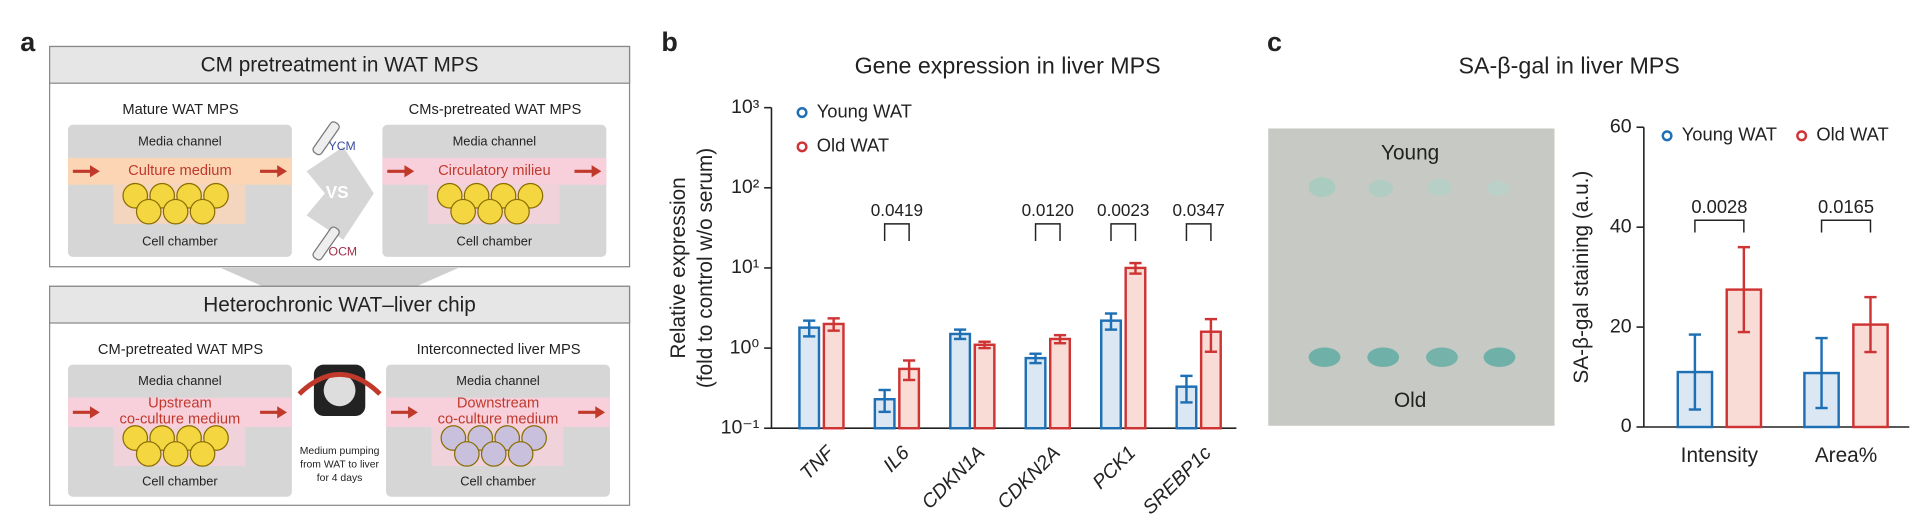 This screenshot has width=1910, height=531. What do you see at coordinates (1846, 455) in the screenshot?
I see `x-tick-label: Area%` at bounding box center [1846, 455].